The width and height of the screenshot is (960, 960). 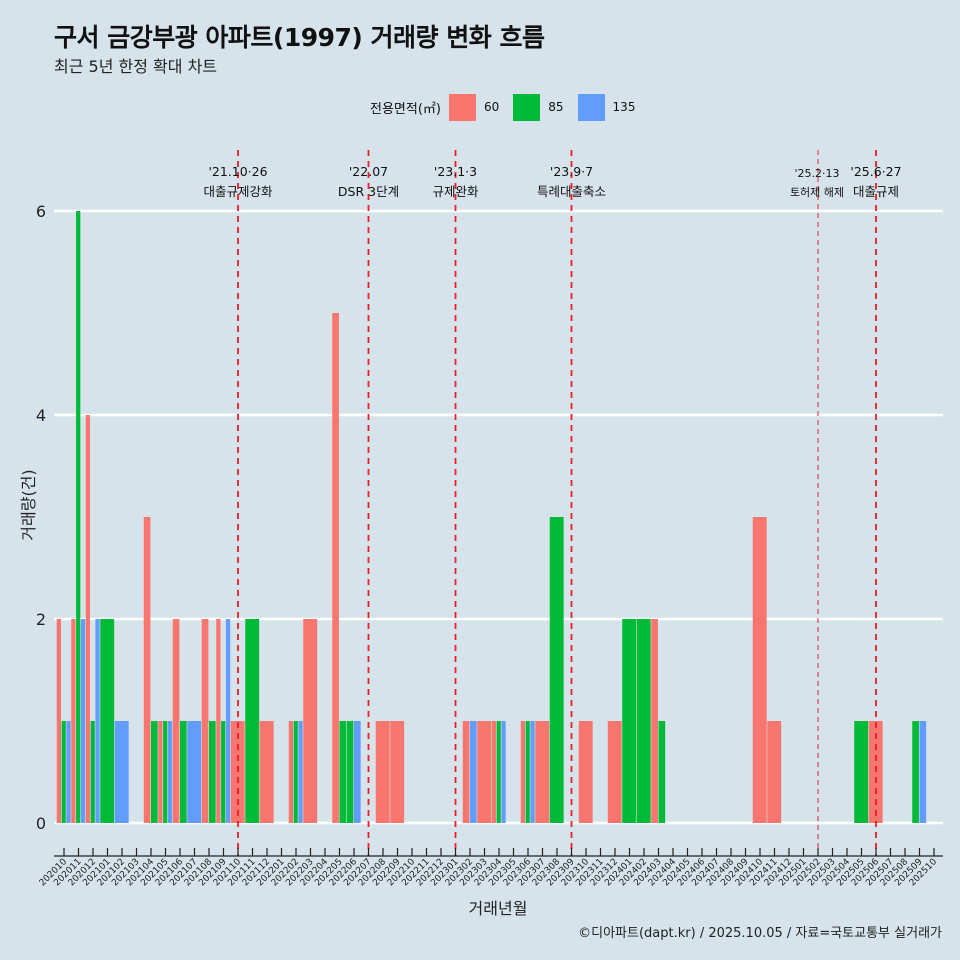 What do you see at coordinates (455, 191) in the screenshot?
I see `event-label: 규제완화` at bounding box center [455, 191].